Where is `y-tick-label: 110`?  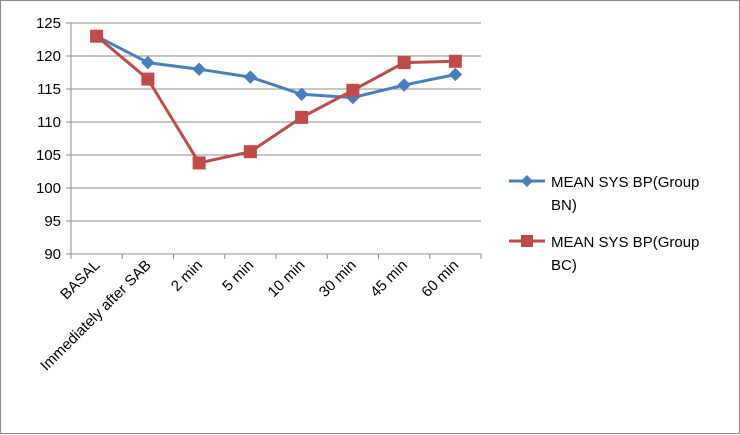
y-tick-label: 110 is located at coordinates (49, 122).